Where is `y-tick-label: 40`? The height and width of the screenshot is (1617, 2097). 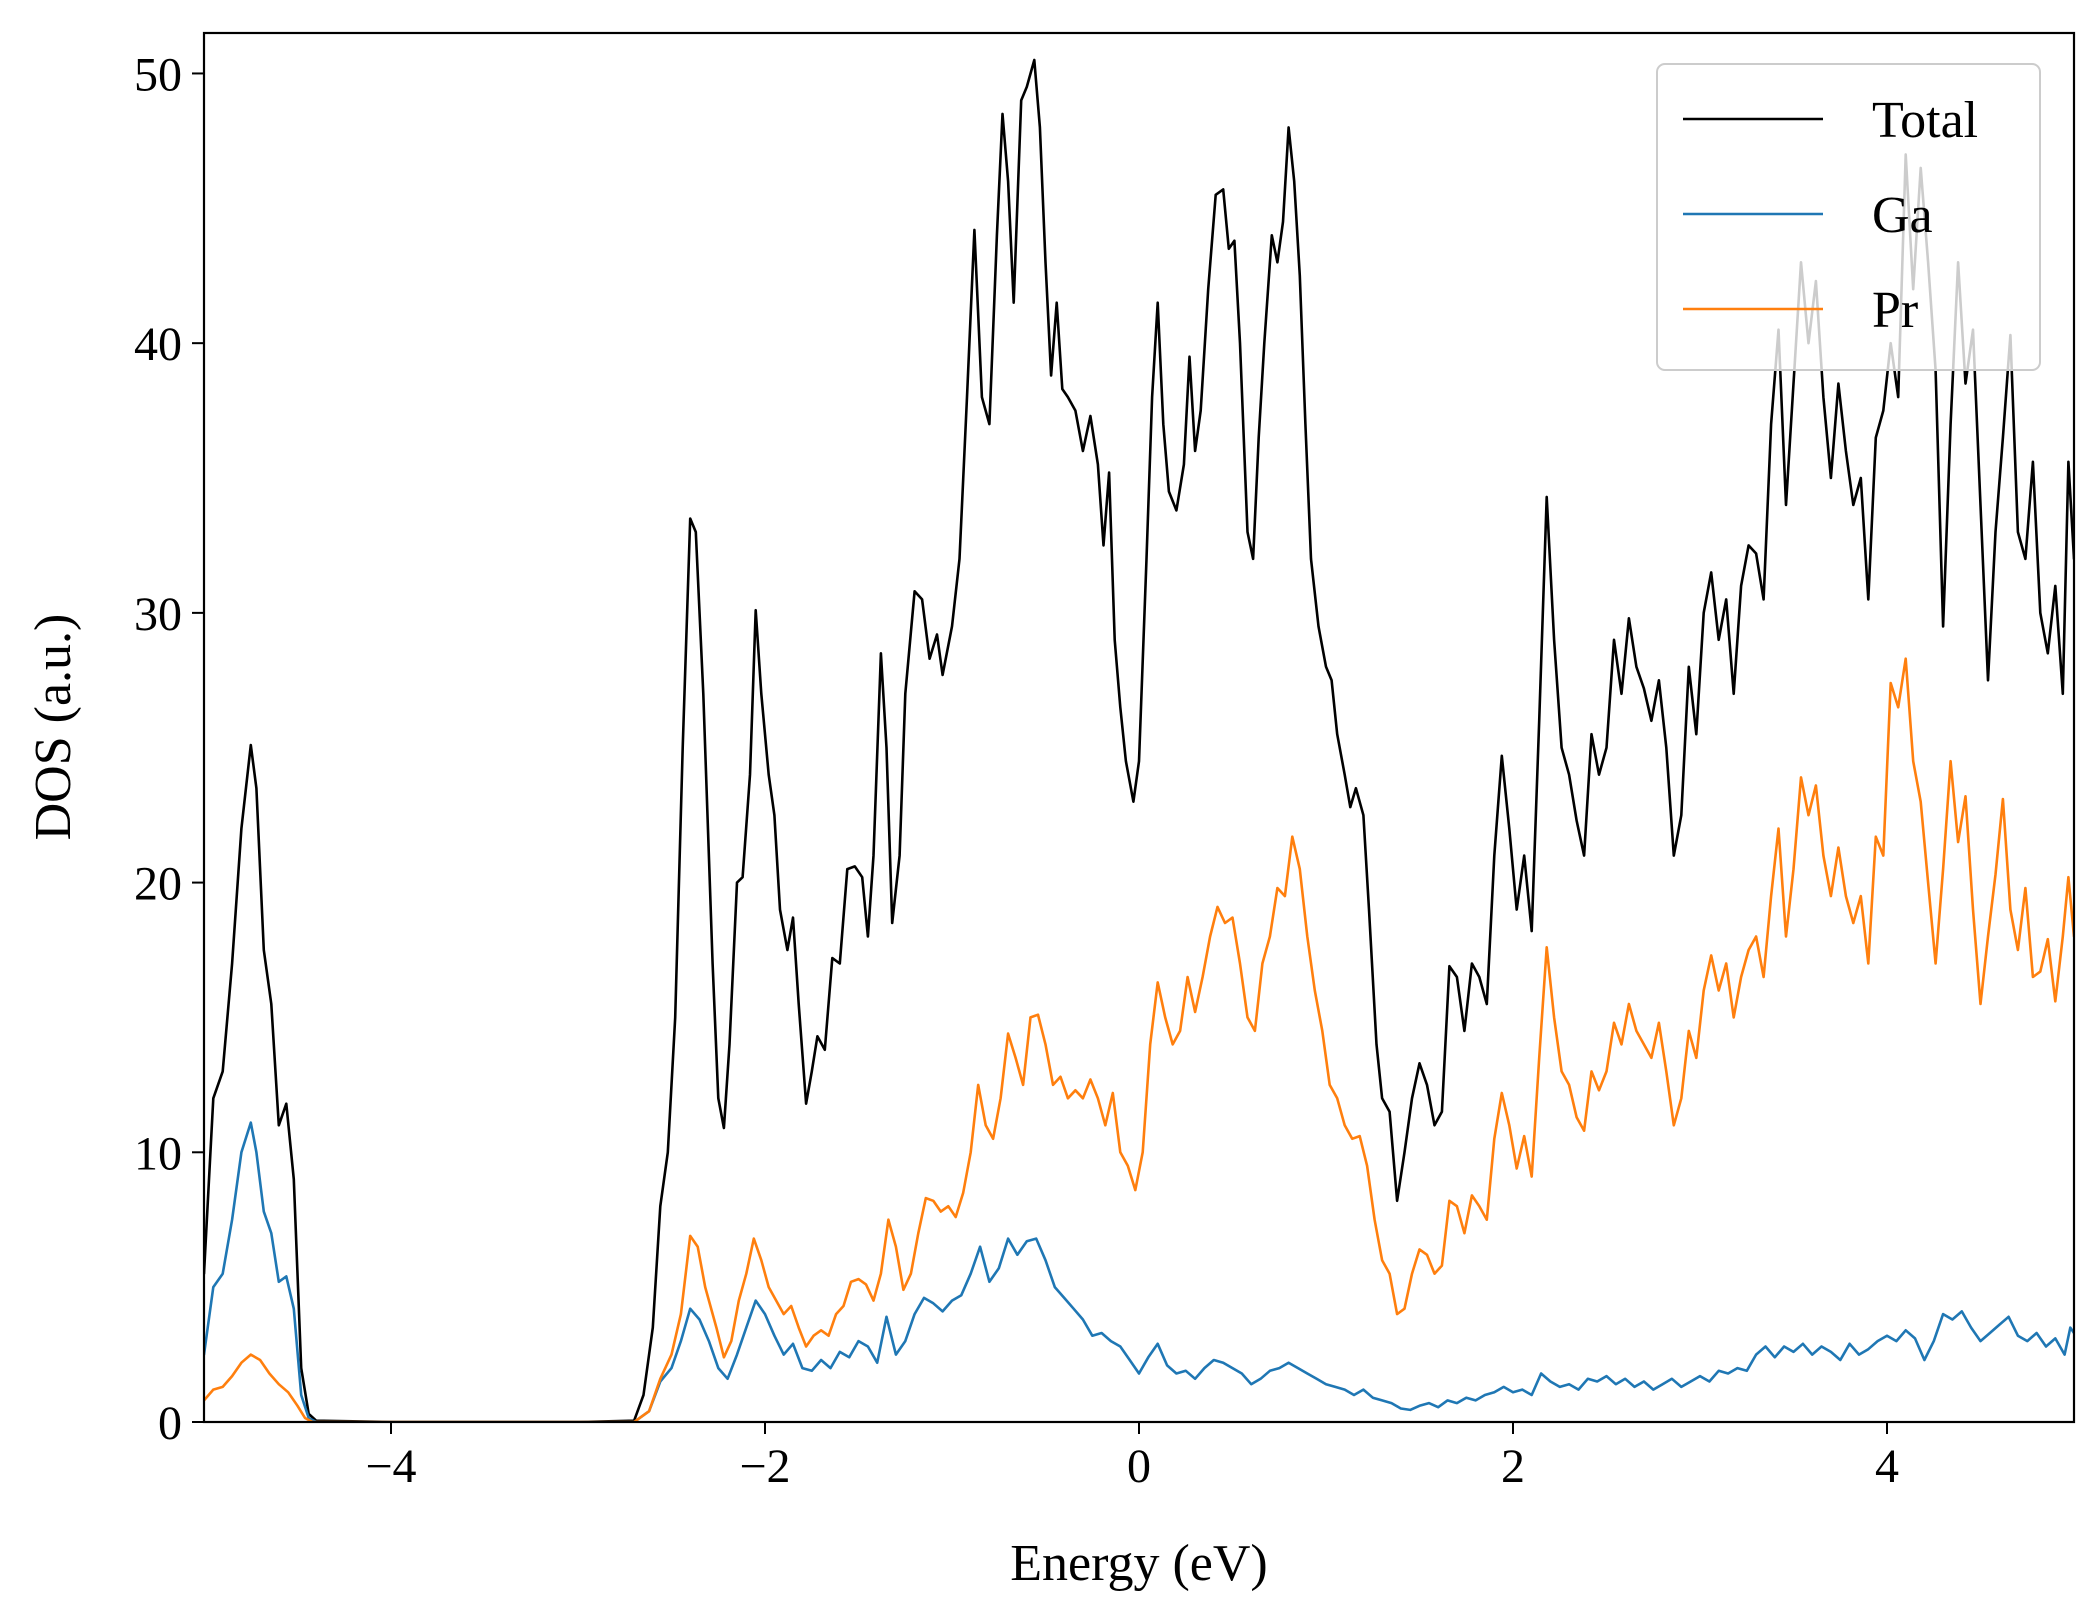
y-tick-label: 40 is located at coordinates (158, 344).